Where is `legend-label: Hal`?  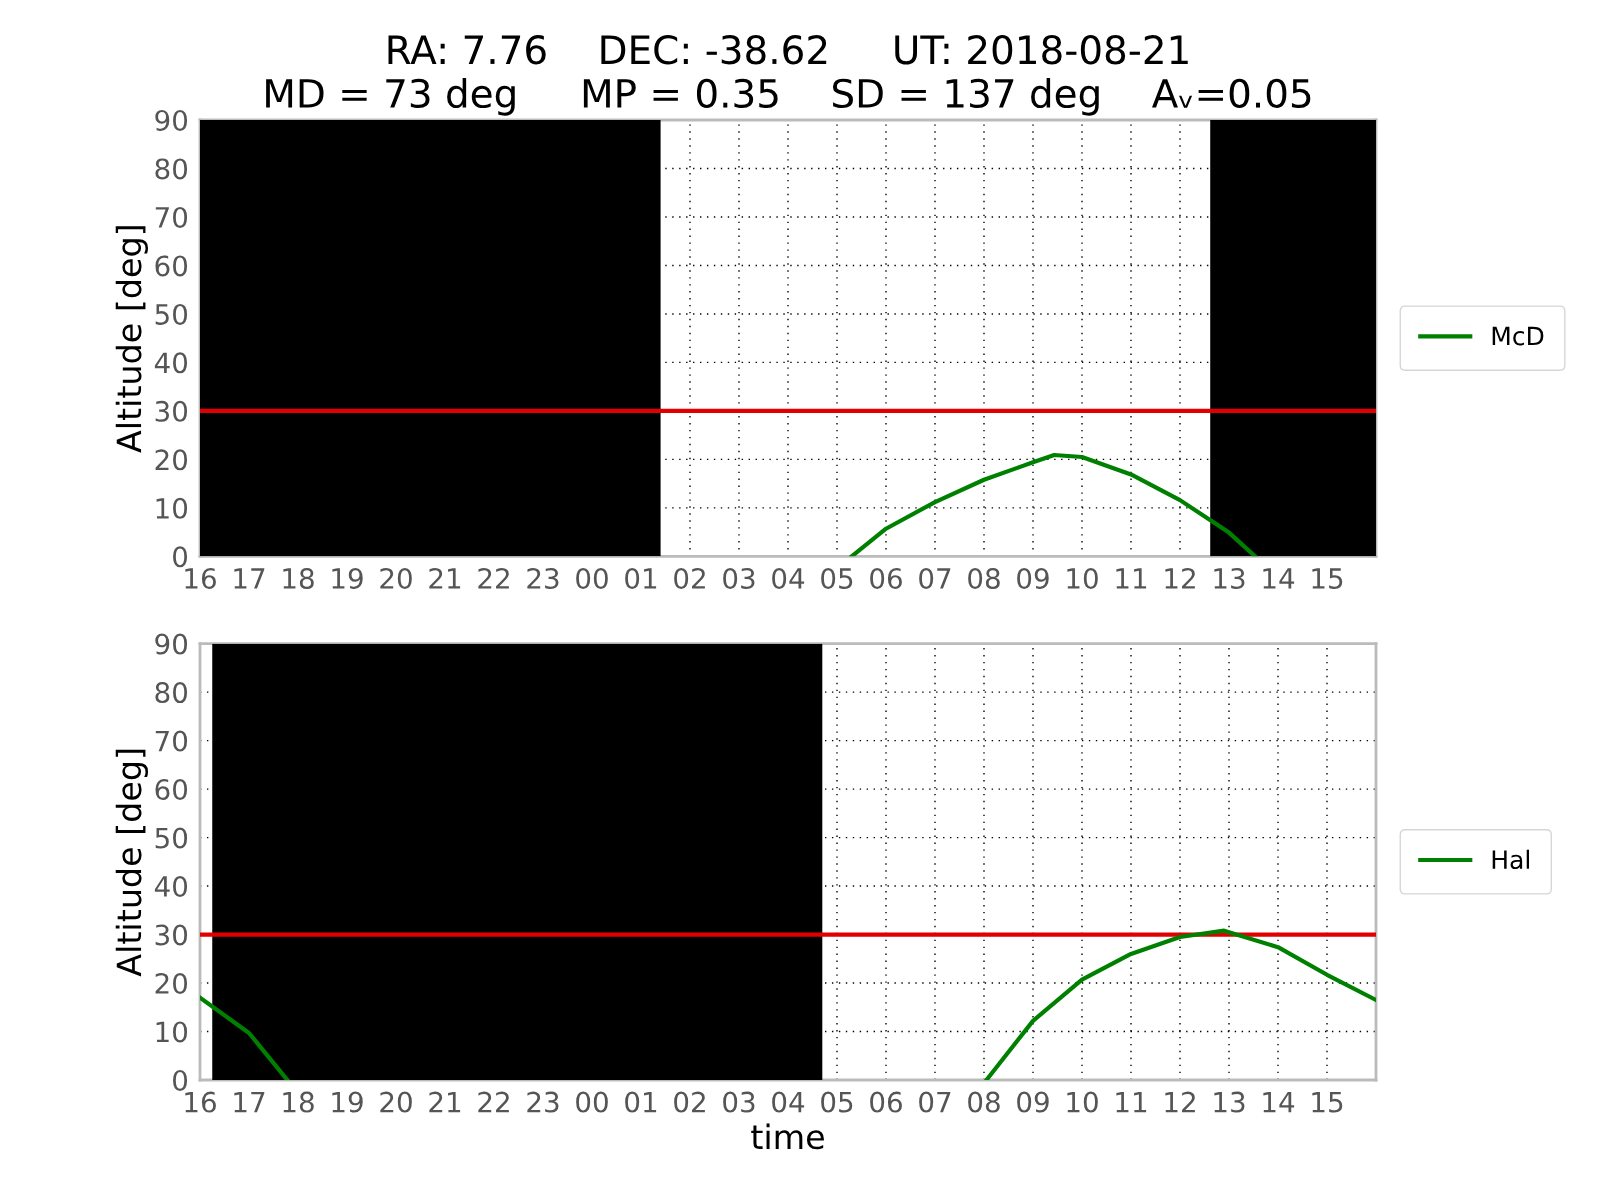
legend-label: Hal is located at coordinates (1510, 859).